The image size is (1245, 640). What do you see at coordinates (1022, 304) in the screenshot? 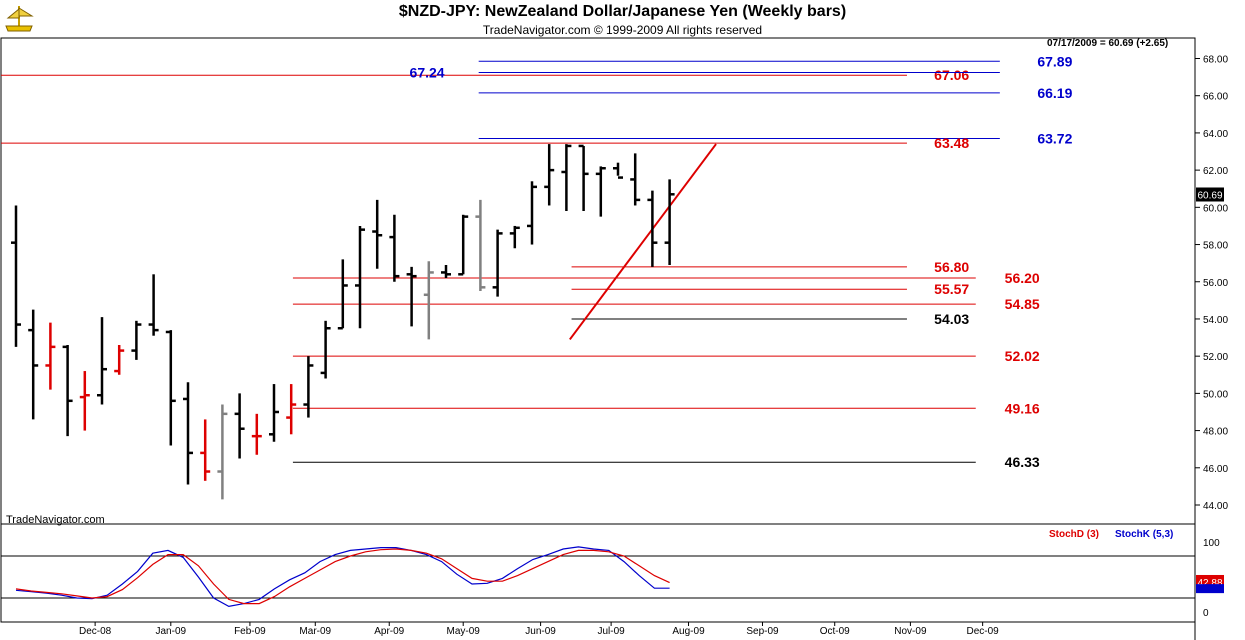
I see `level-label: 54.85` at bounding box center [1022, 304].